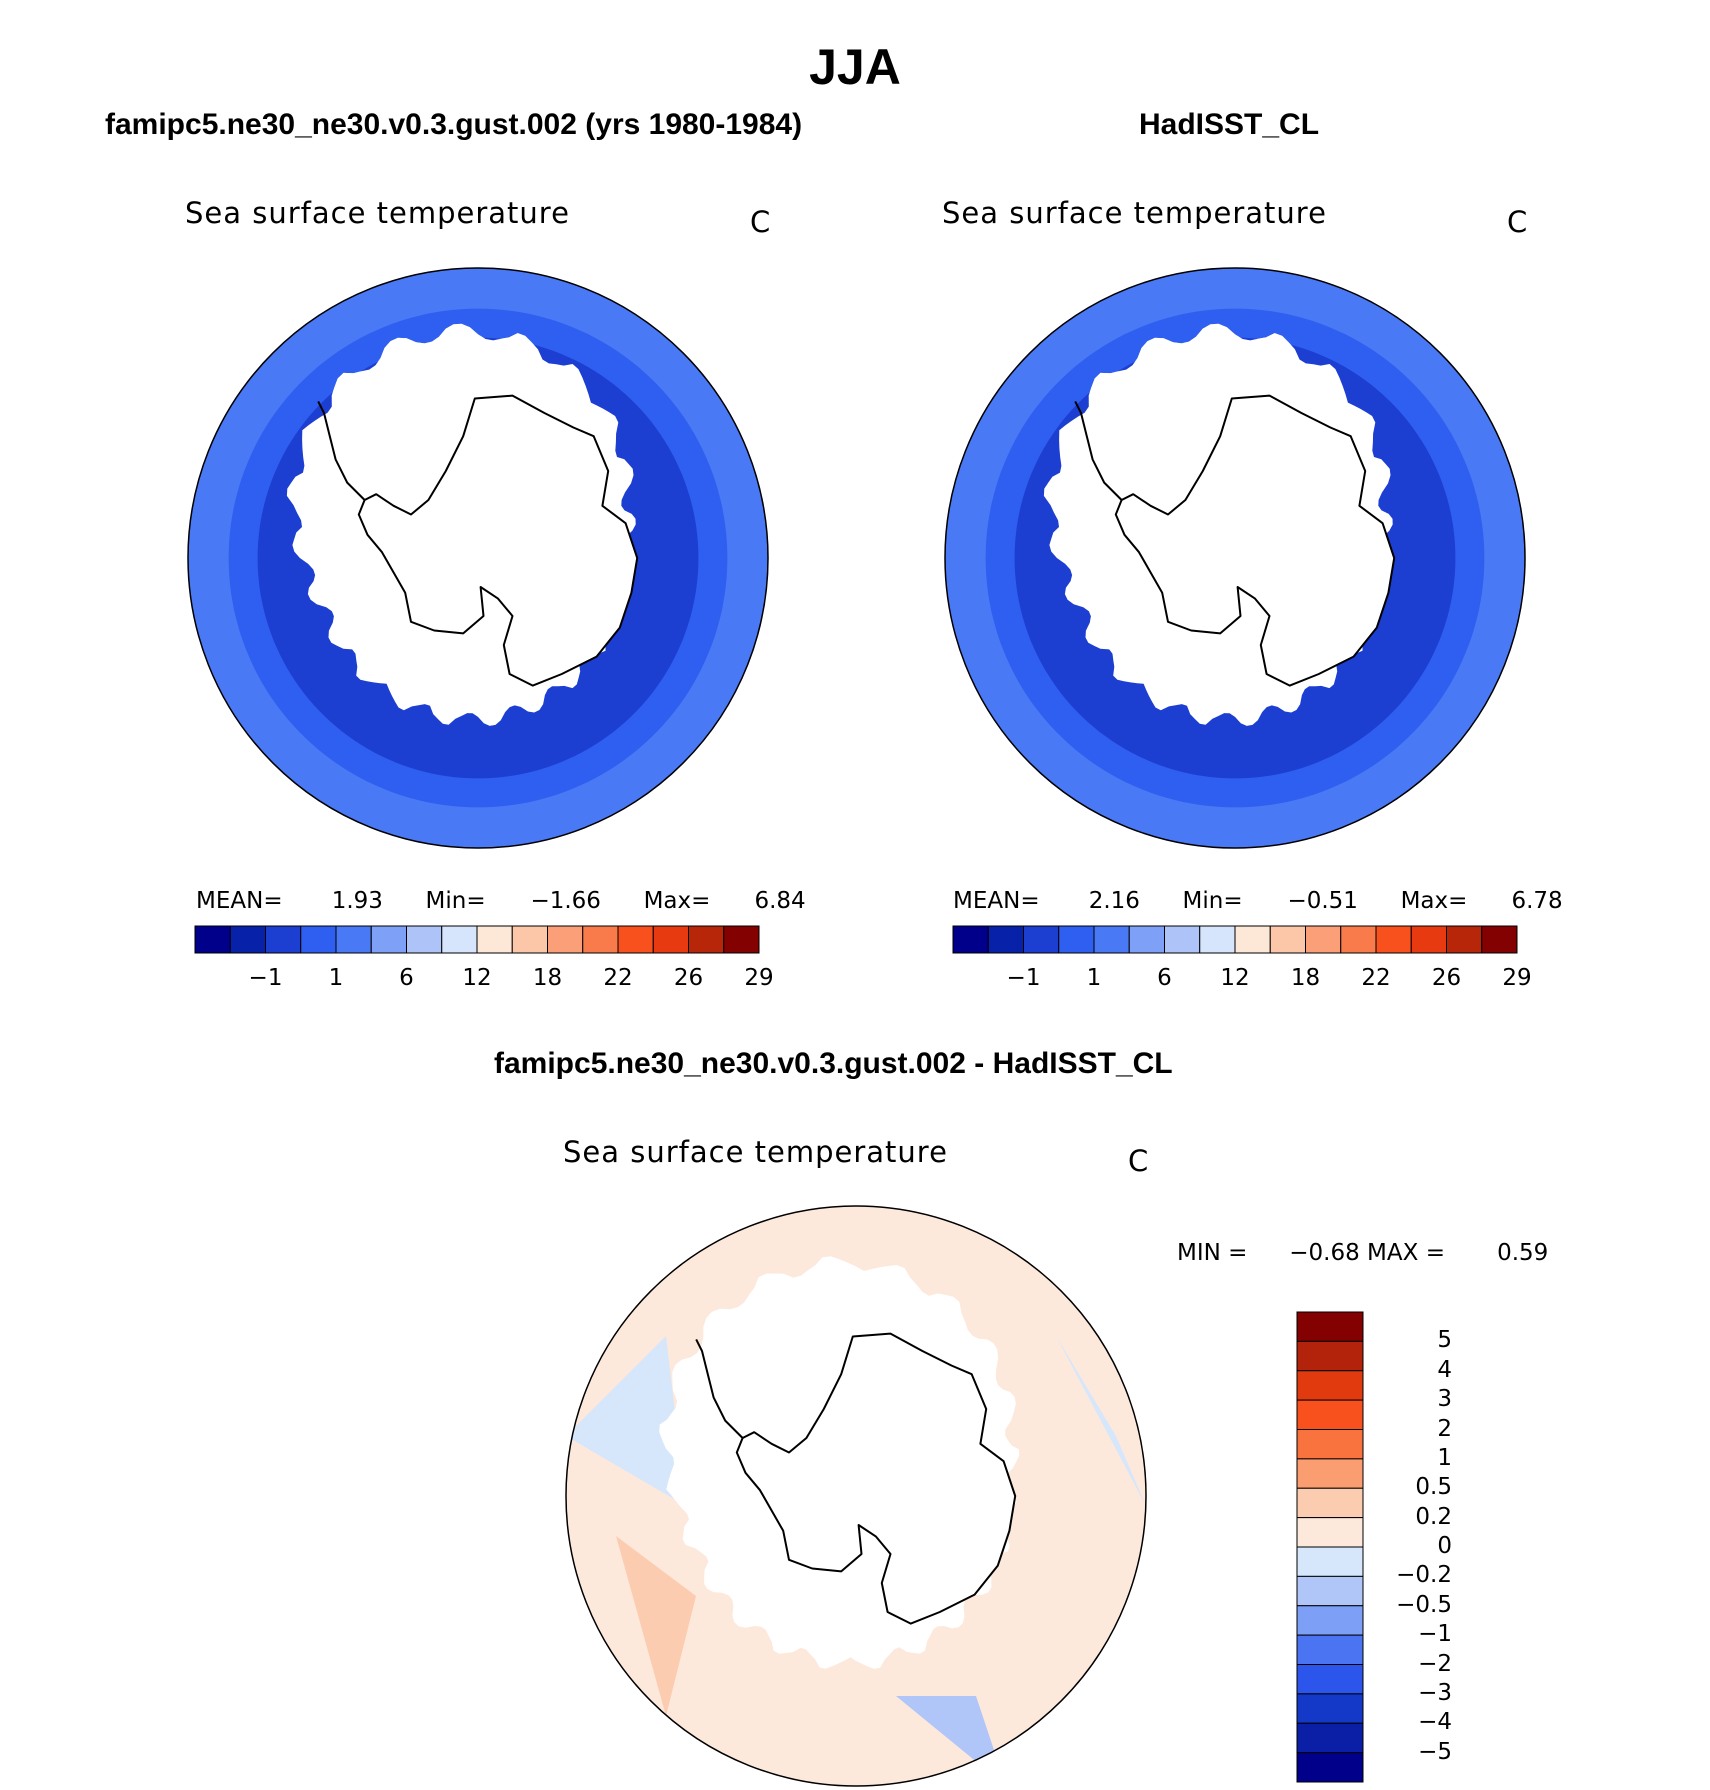 The height and width of the screenshot is (1790, 1710). What do you see at coordinates (618, 978) in the screenshot?
I see `panel-1-colorbar-tick-label: 22` at bounding box center [618, 978].